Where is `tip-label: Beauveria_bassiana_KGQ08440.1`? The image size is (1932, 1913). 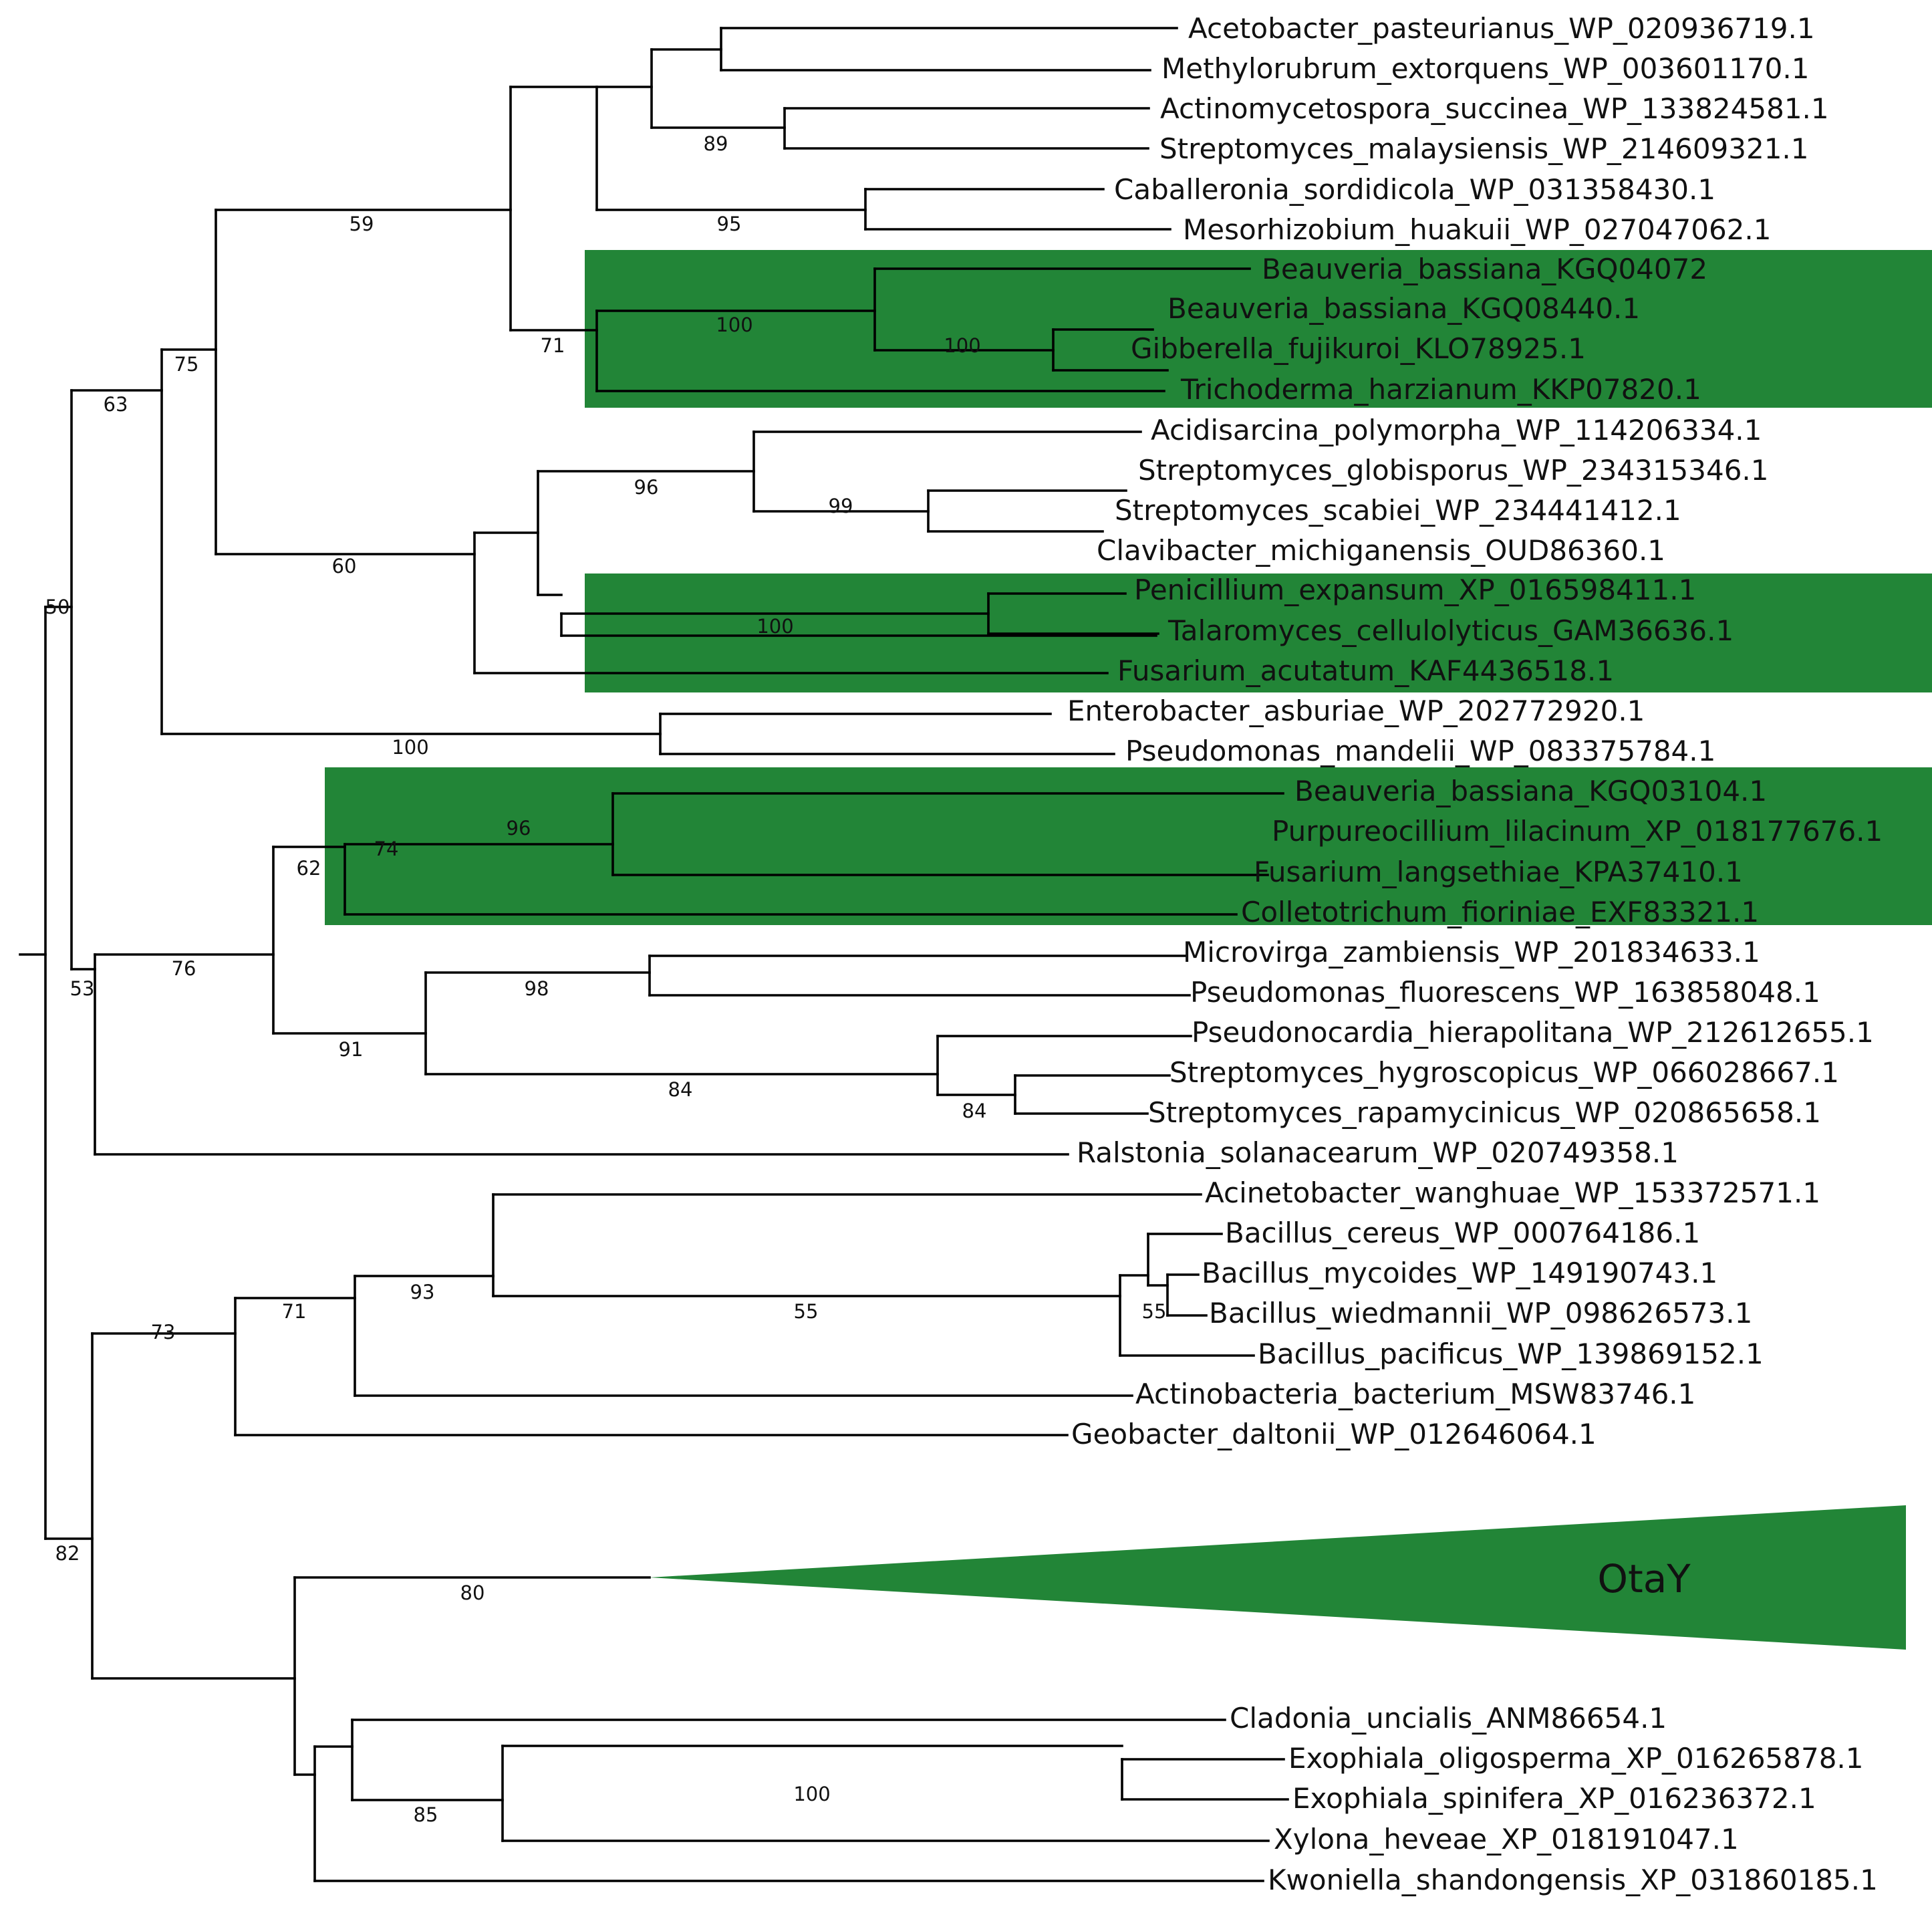 tip-label: Beauveria_bassiana_KGQ08440.1 is located at coordinates (1403, 308).